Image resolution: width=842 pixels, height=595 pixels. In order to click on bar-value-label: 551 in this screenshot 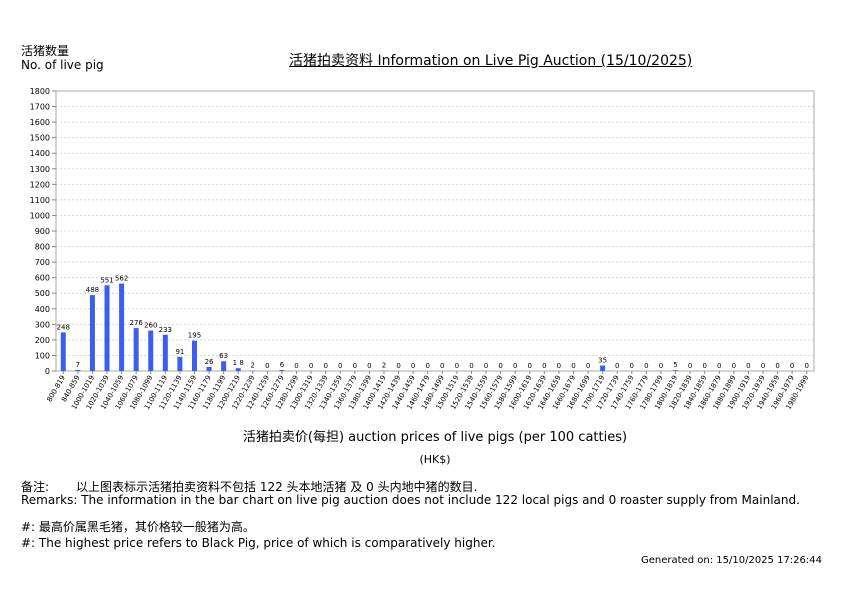, I will do `click(106, 280)`.